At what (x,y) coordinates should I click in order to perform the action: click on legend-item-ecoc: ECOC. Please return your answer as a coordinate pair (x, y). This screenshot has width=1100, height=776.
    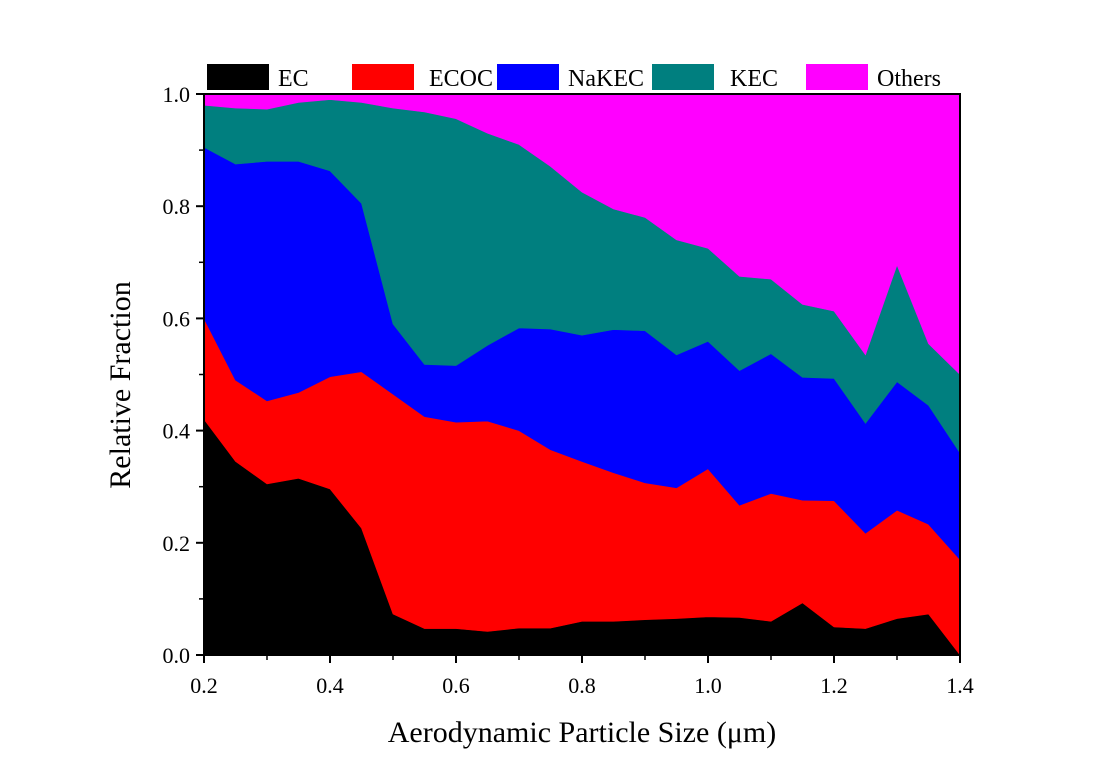
    Looking at the image, I should click on (422, 78).